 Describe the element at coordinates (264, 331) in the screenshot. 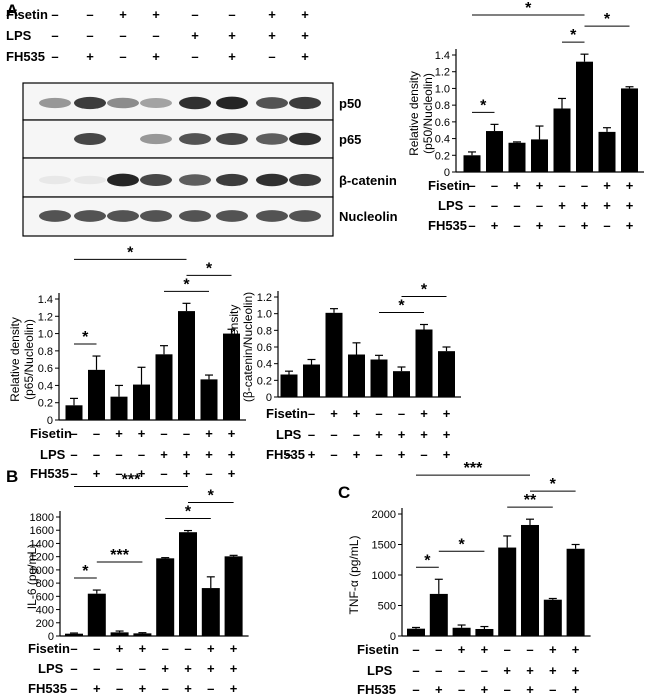

I see `y-tick-label: 0.8` at that location.